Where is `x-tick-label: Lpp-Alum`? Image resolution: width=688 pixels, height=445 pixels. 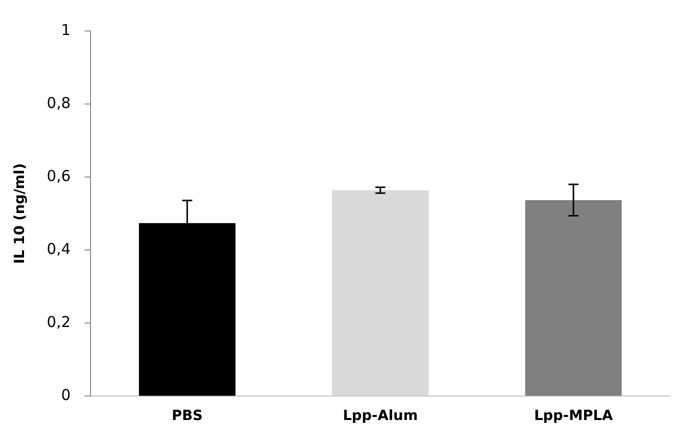 x-tick-label: Lpp-Alum is located at coordinates (380, 416).